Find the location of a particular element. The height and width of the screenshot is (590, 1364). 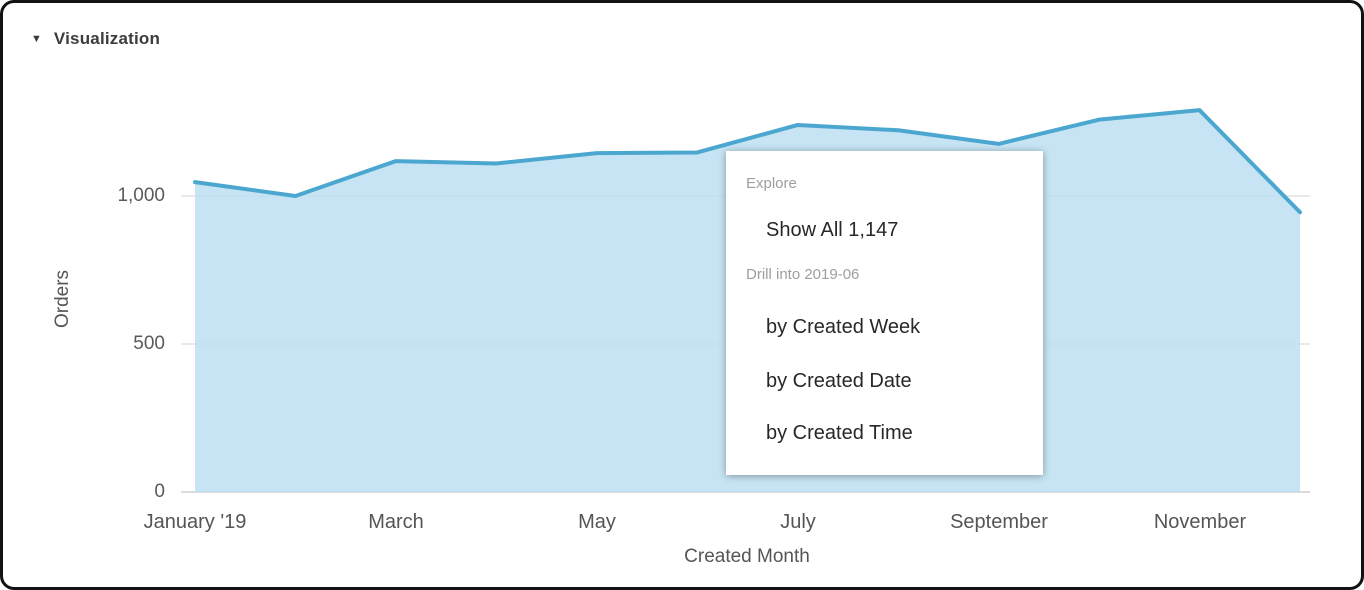

menu-item-by-created-week: by Created Week is located at coordinates (843, 327).